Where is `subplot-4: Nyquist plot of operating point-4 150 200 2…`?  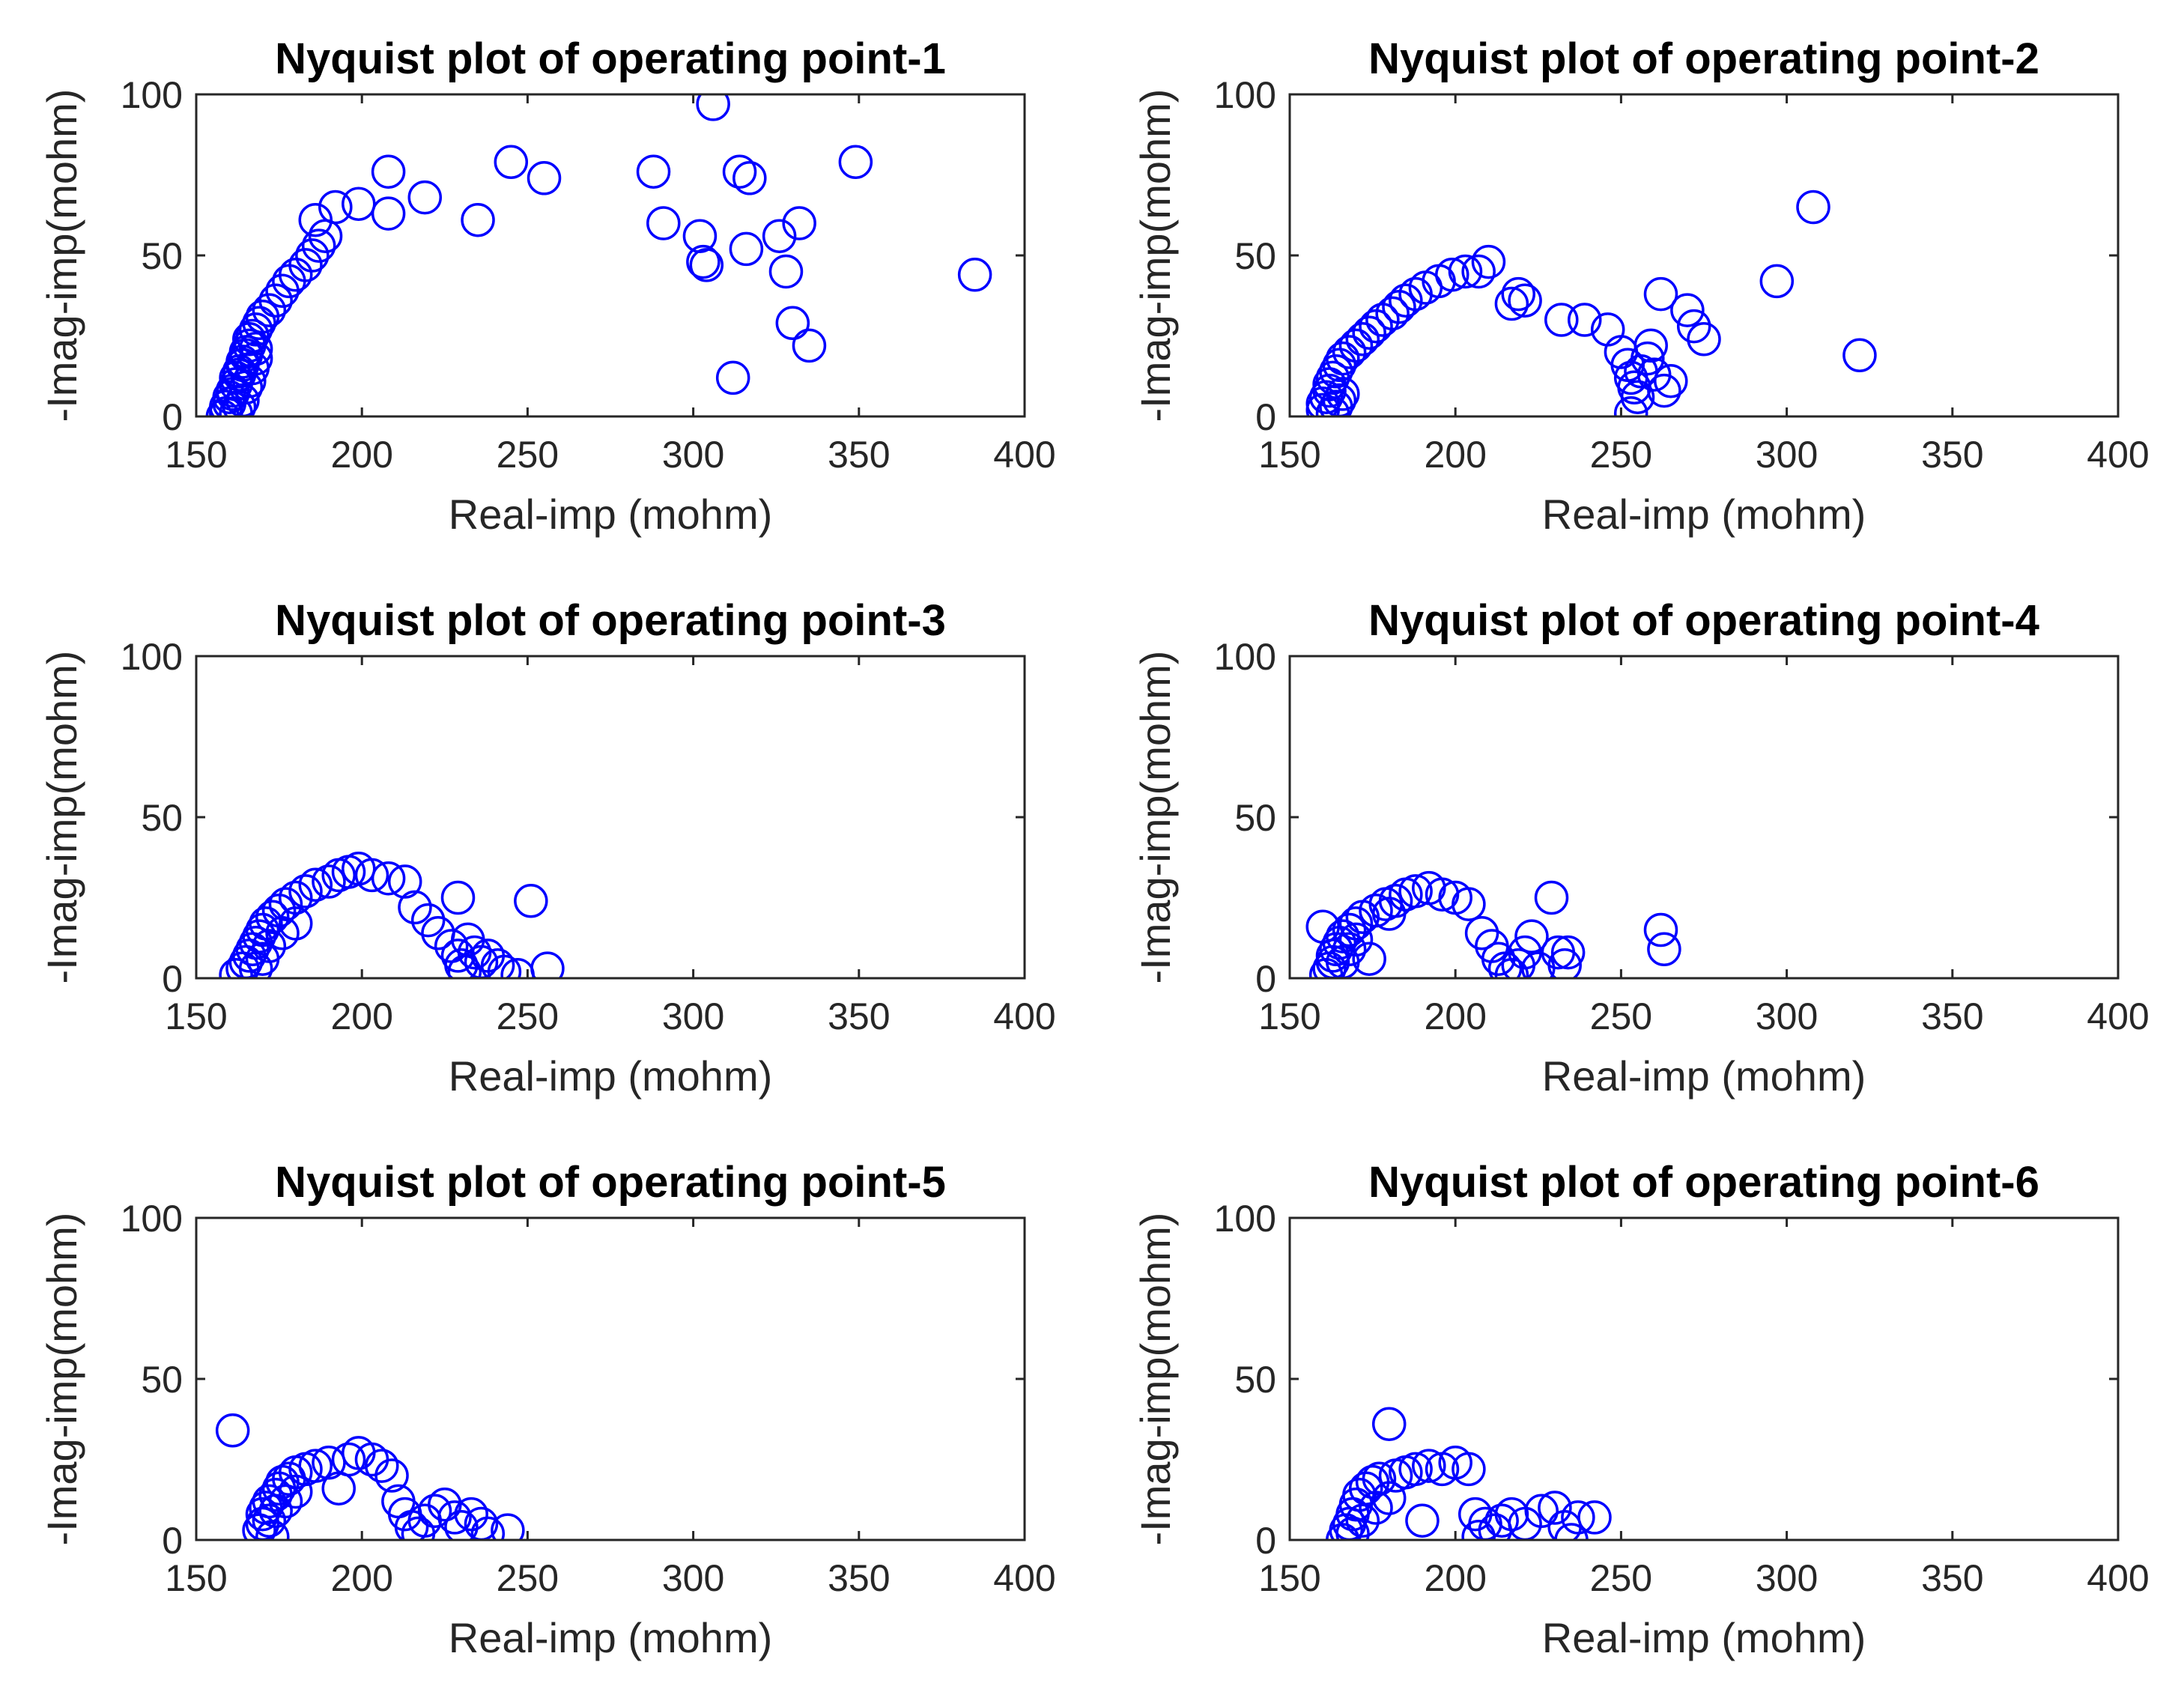
subplot-4: Nyquist plot of operating point-4 150 200 2… is located at coordinates (1641, 848).